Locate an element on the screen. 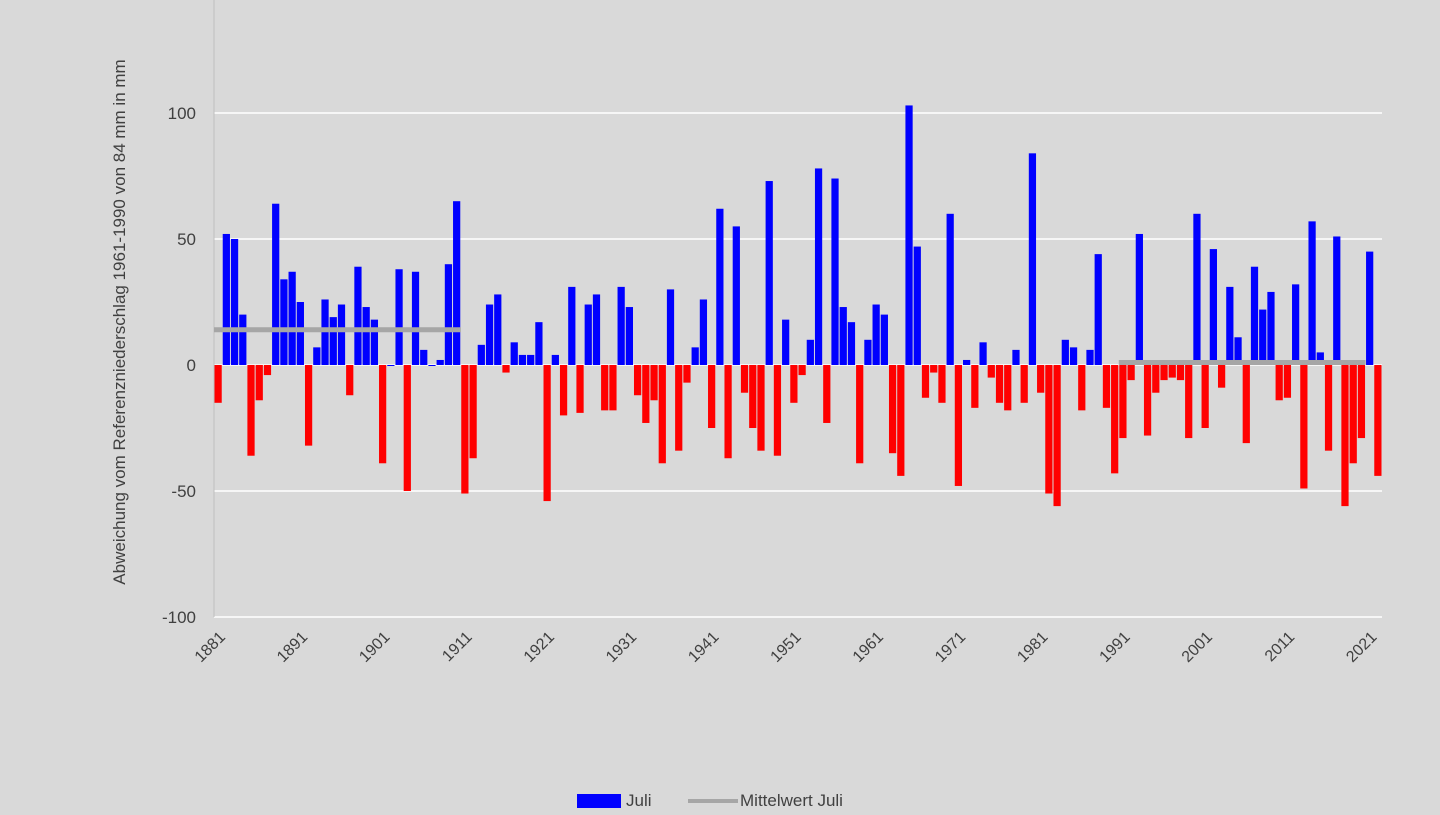  bar-1909 is located at coordinates (448, 314).